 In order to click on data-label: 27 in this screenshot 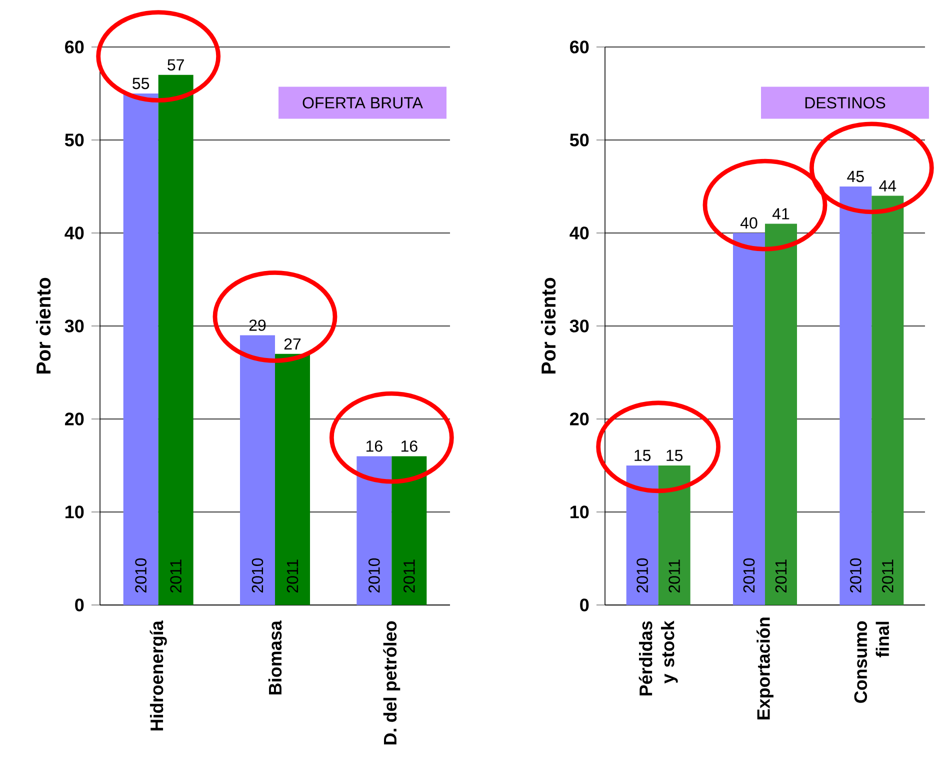, I will do `click(292, 344)`.